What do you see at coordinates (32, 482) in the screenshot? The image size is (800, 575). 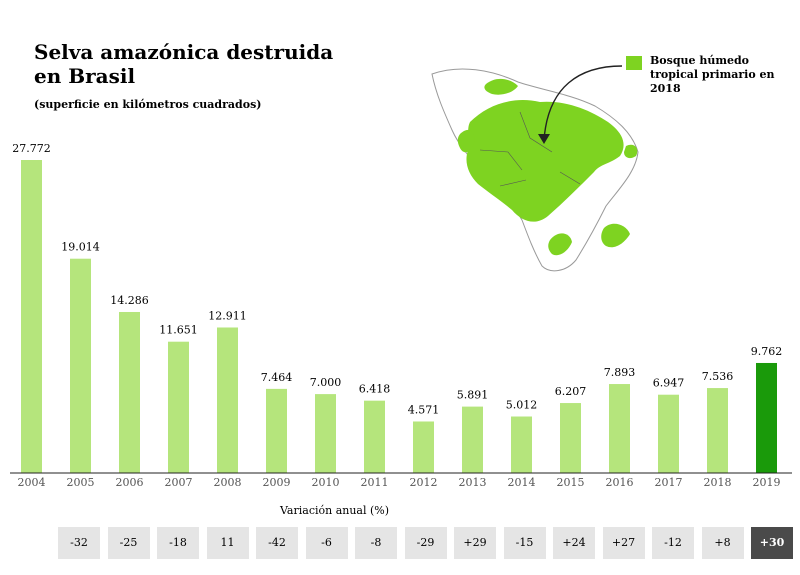 I see `year-label-2004: 2004` at bounding box center [32, 482].